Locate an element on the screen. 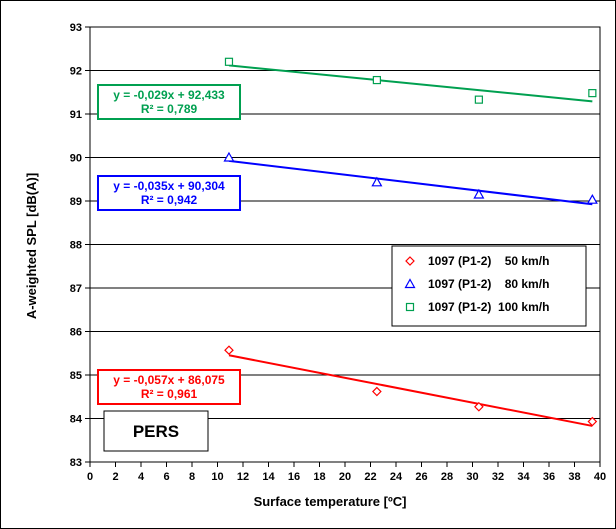  x-tick-label: 2 is located at coordinates (115, 477).